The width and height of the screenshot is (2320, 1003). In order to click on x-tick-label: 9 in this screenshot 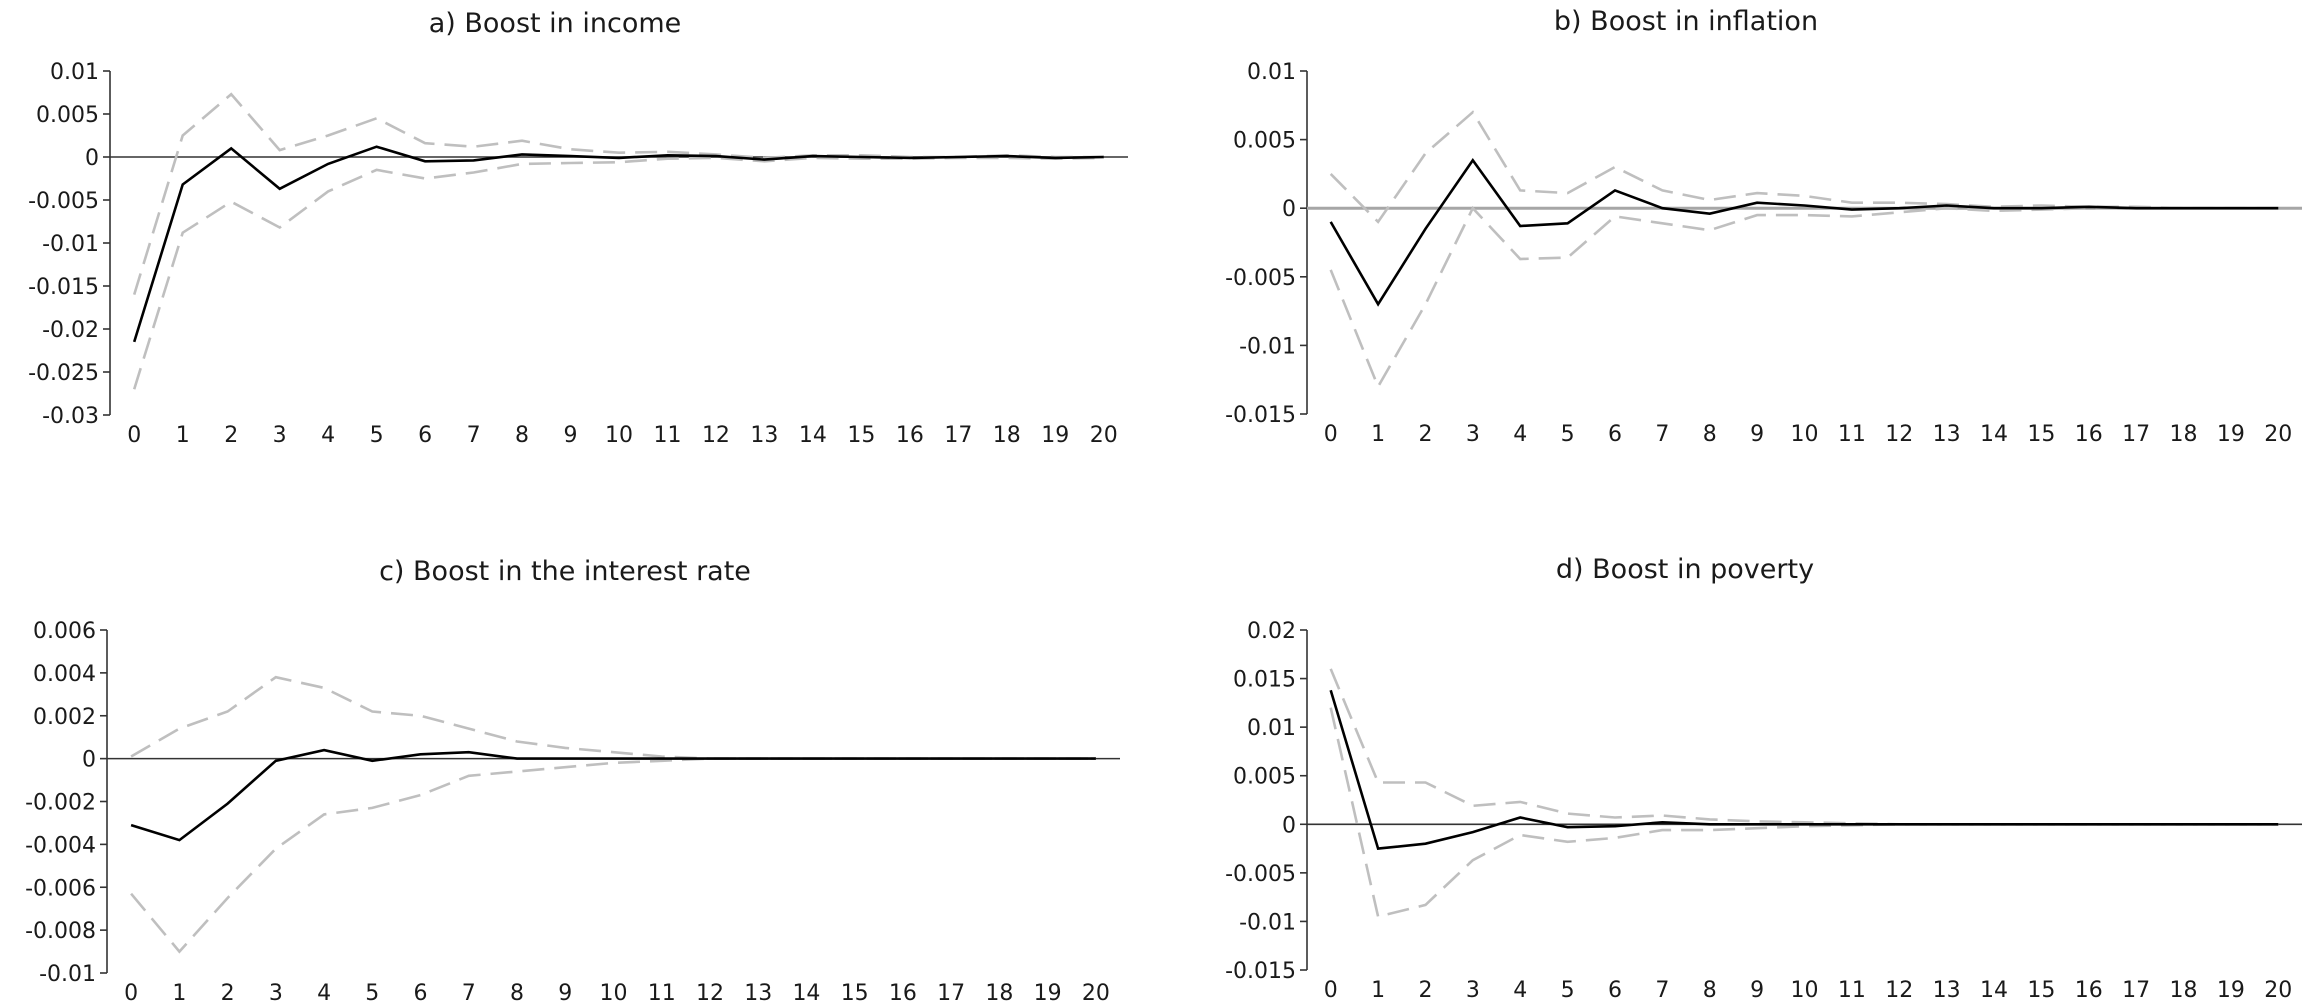, I will do `click(1757, 434)`.